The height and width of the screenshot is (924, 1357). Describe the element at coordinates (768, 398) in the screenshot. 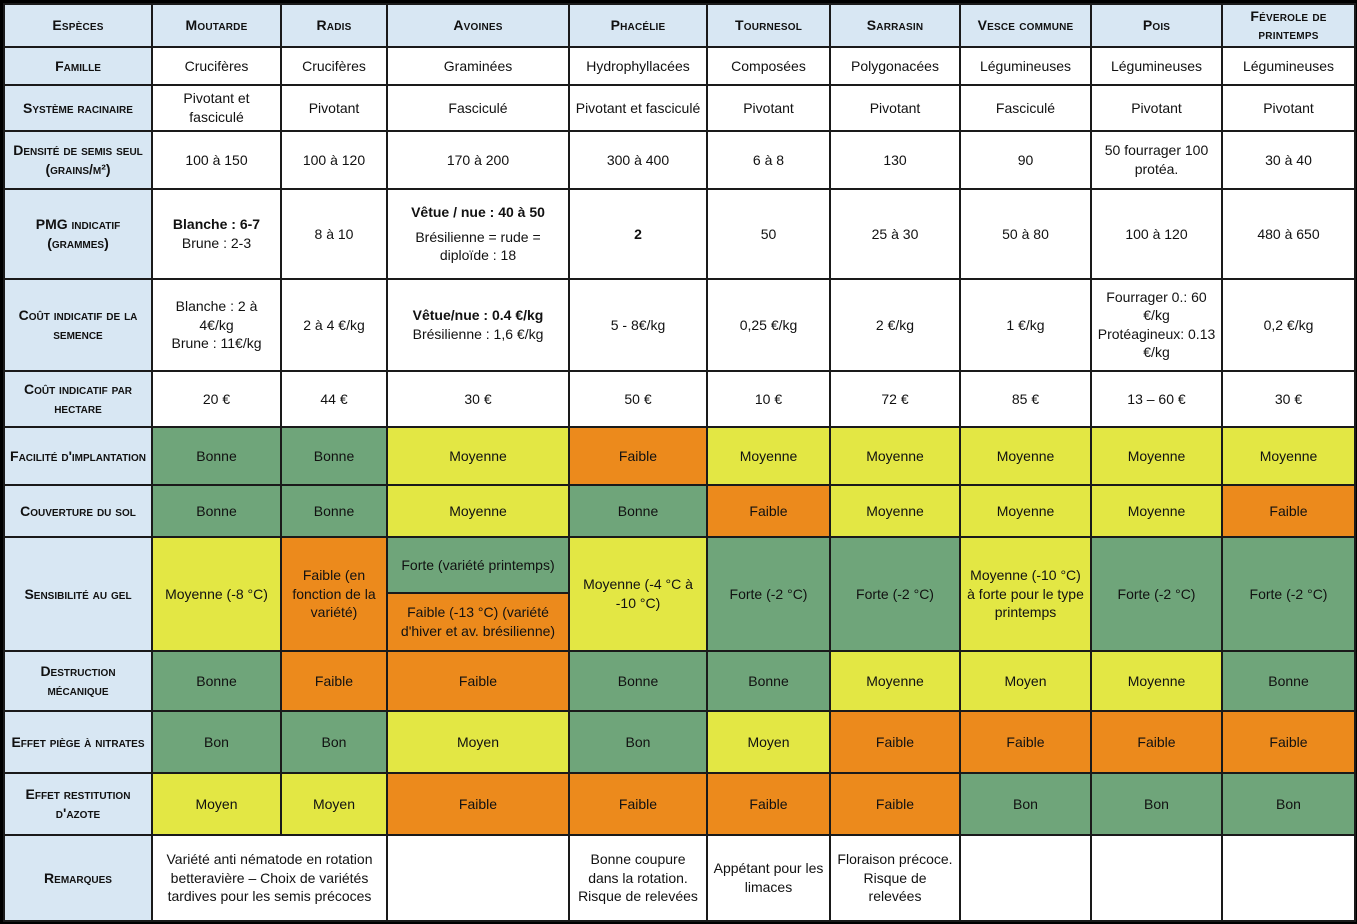

I see `cell: 10 €` at that location.